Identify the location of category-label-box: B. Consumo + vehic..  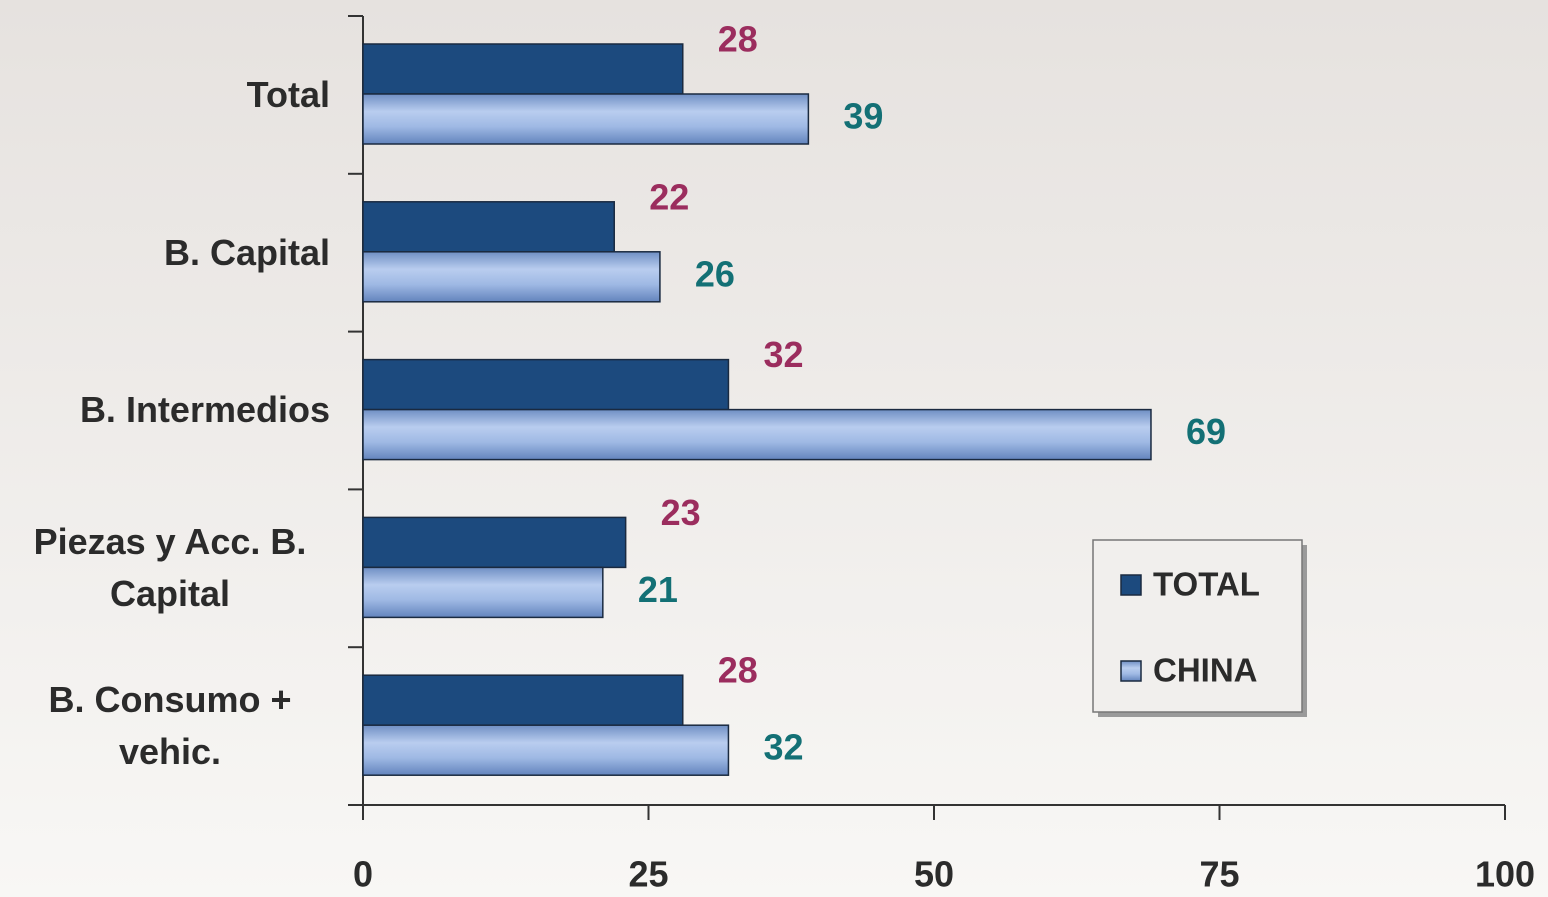
(170, 726).